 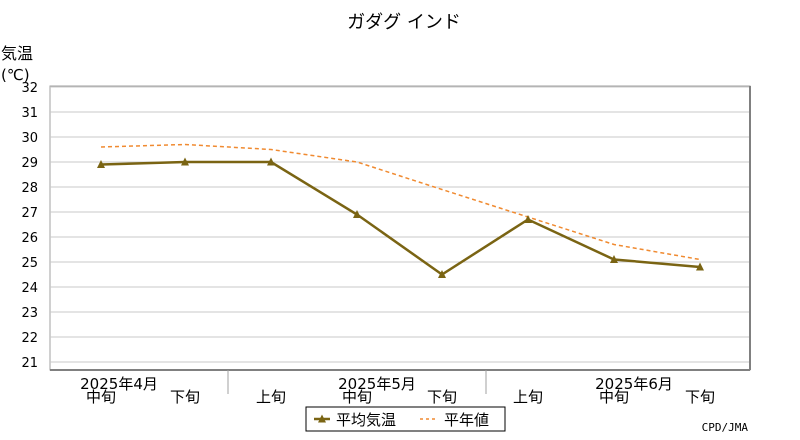 What do you see at coordinates (366, 420) in the screenshot?
I see `legend-label-mean: 平均気温` at bounding box center [366, 420].